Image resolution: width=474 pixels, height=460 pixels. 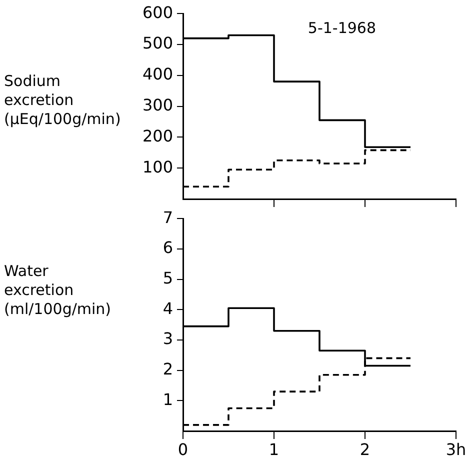 I want to click on x-tick-label: 1, so click(x=274, y=449).